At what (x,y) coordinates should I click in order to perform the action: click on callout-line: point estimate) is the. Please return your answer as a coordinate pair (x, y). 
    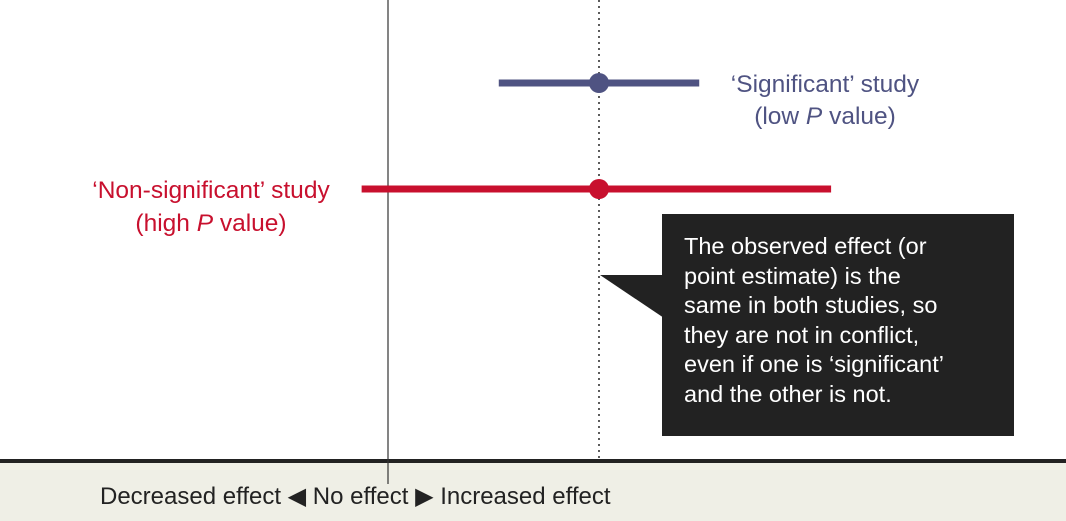
    Looking at the image, I should click on (792, 275).